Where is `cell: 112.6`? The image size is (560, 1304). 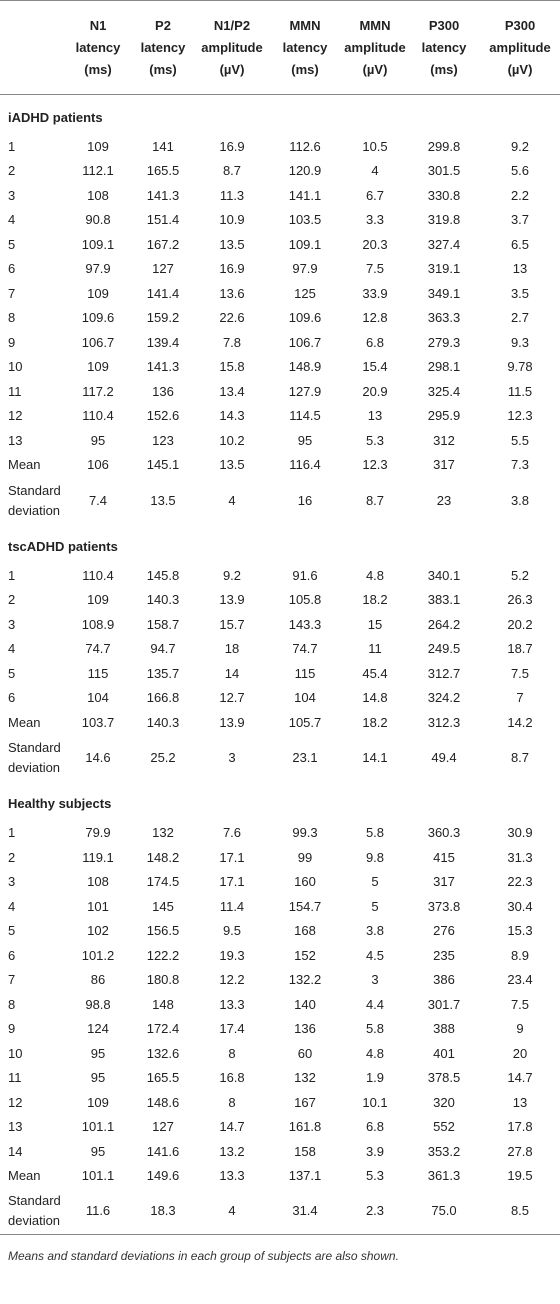 cell: 112.6 is located at coordinates (305, 146).